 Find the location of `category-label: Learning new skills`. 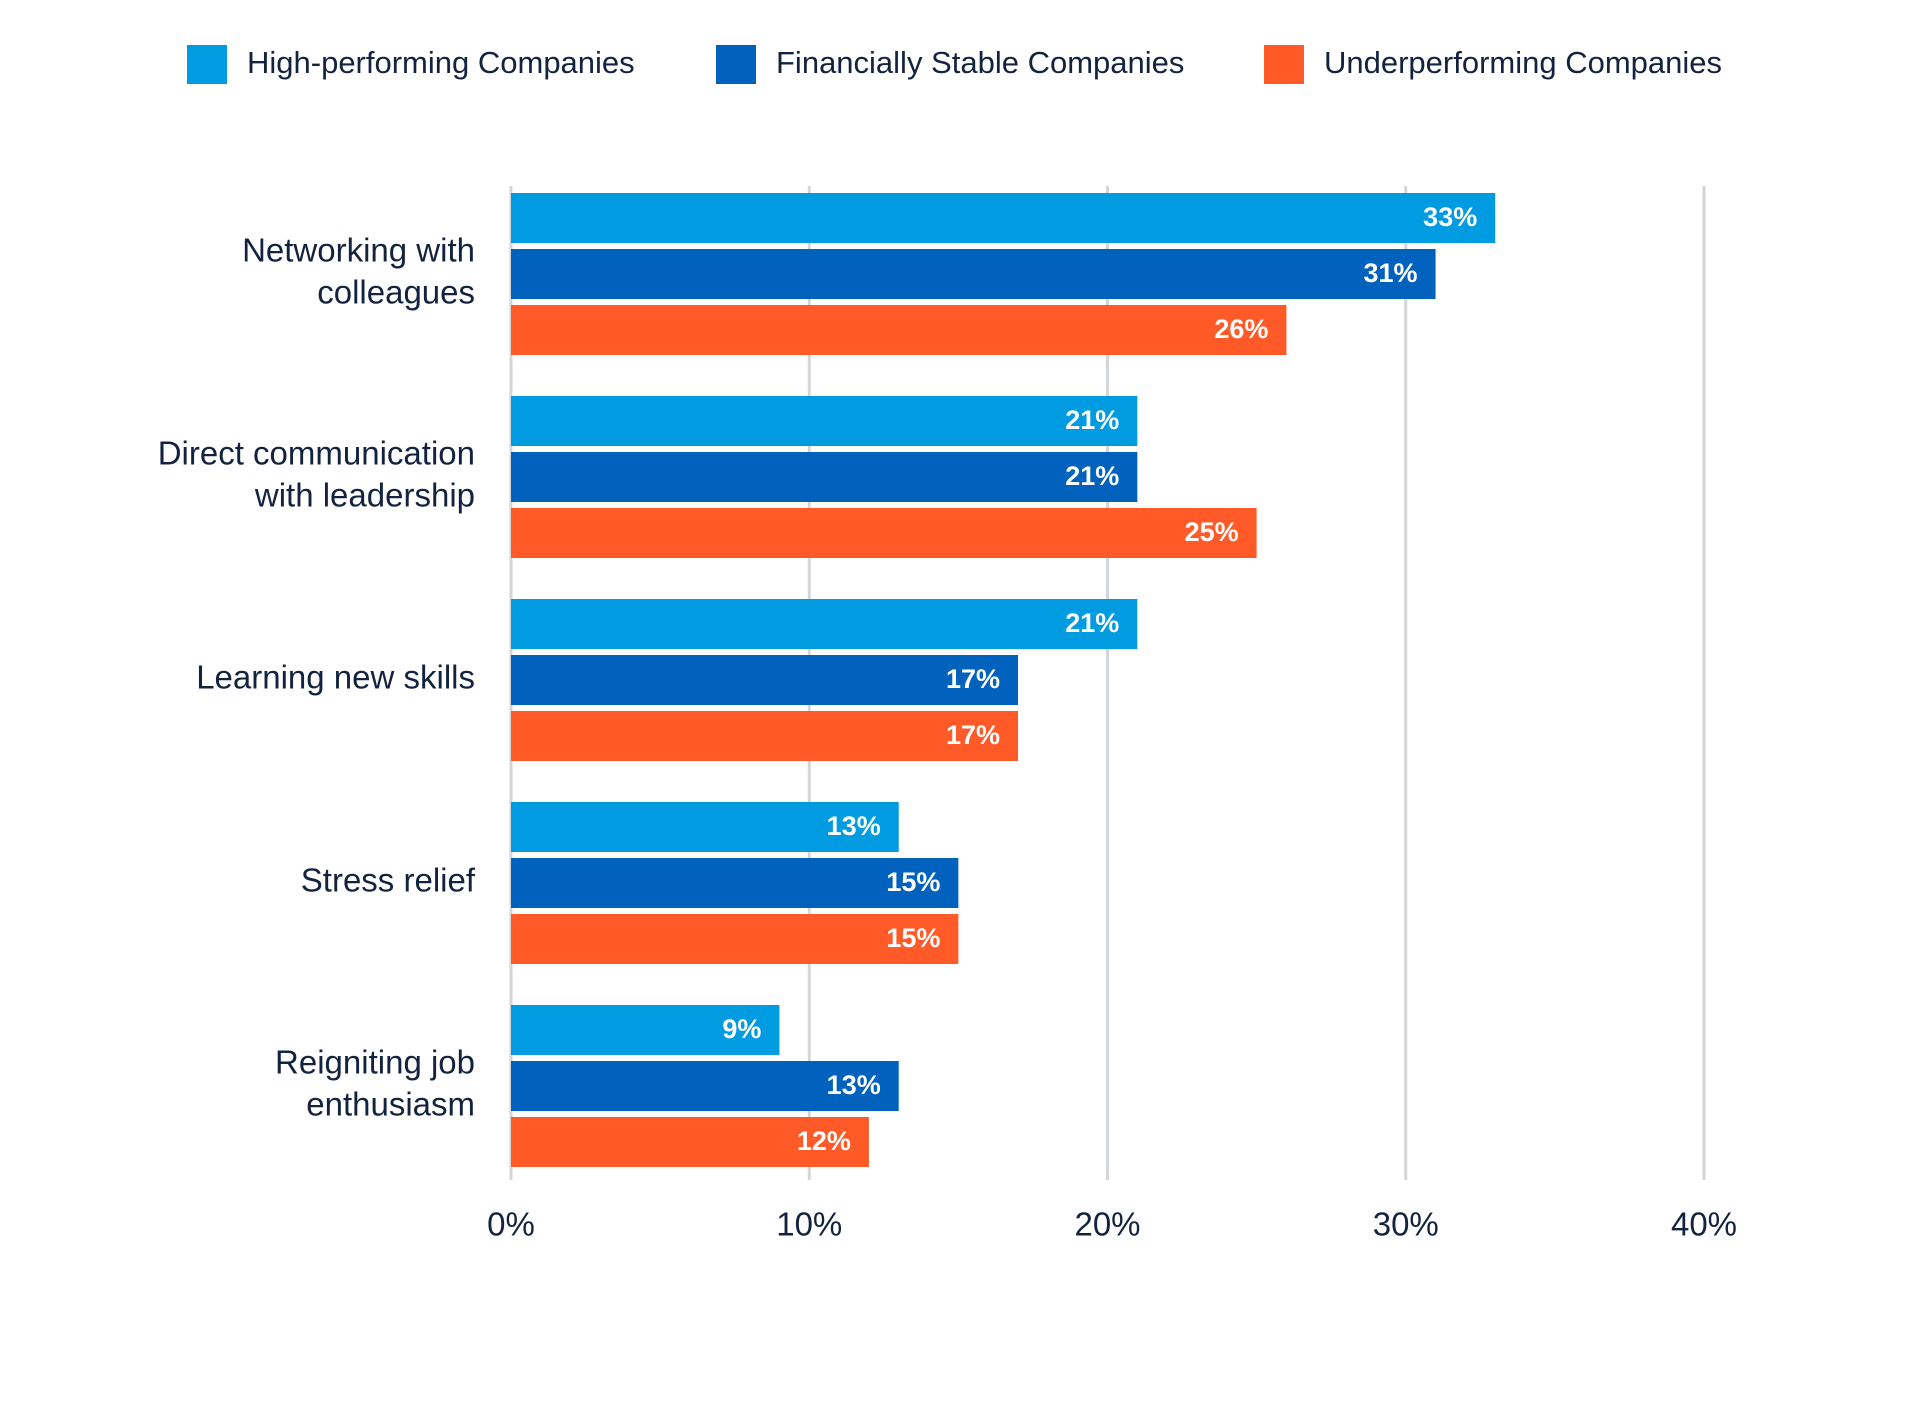

category-label: Learning new skills is located at coordinates (335, 677).